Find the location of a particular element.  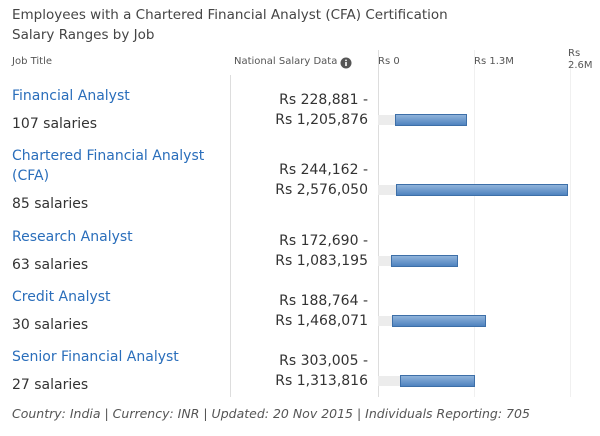

salary-count: 27 salaries is located at coordinates (50, 385).